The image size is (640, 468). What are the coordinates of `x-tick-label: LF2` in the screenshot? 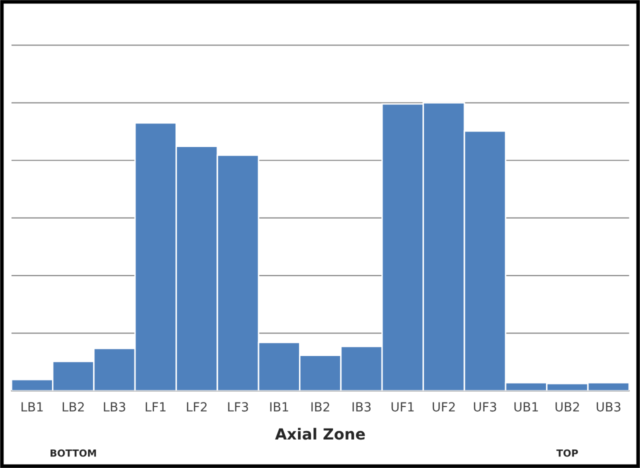 It's located at (196, 407).